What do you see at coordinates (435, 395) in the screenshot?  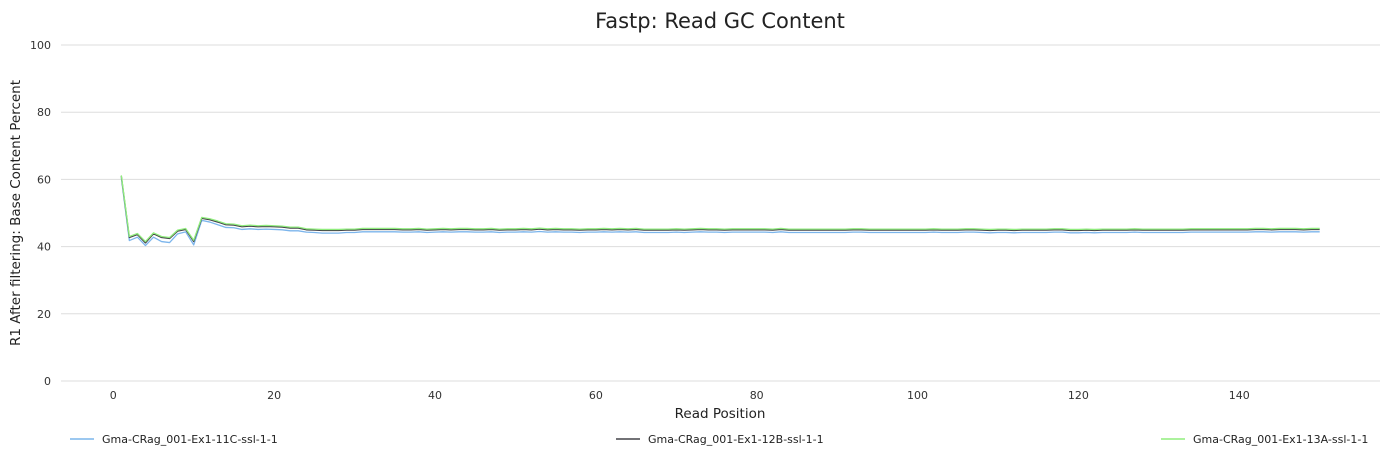 I see `x-tick-label: 40` at bounding box center [435, 395].